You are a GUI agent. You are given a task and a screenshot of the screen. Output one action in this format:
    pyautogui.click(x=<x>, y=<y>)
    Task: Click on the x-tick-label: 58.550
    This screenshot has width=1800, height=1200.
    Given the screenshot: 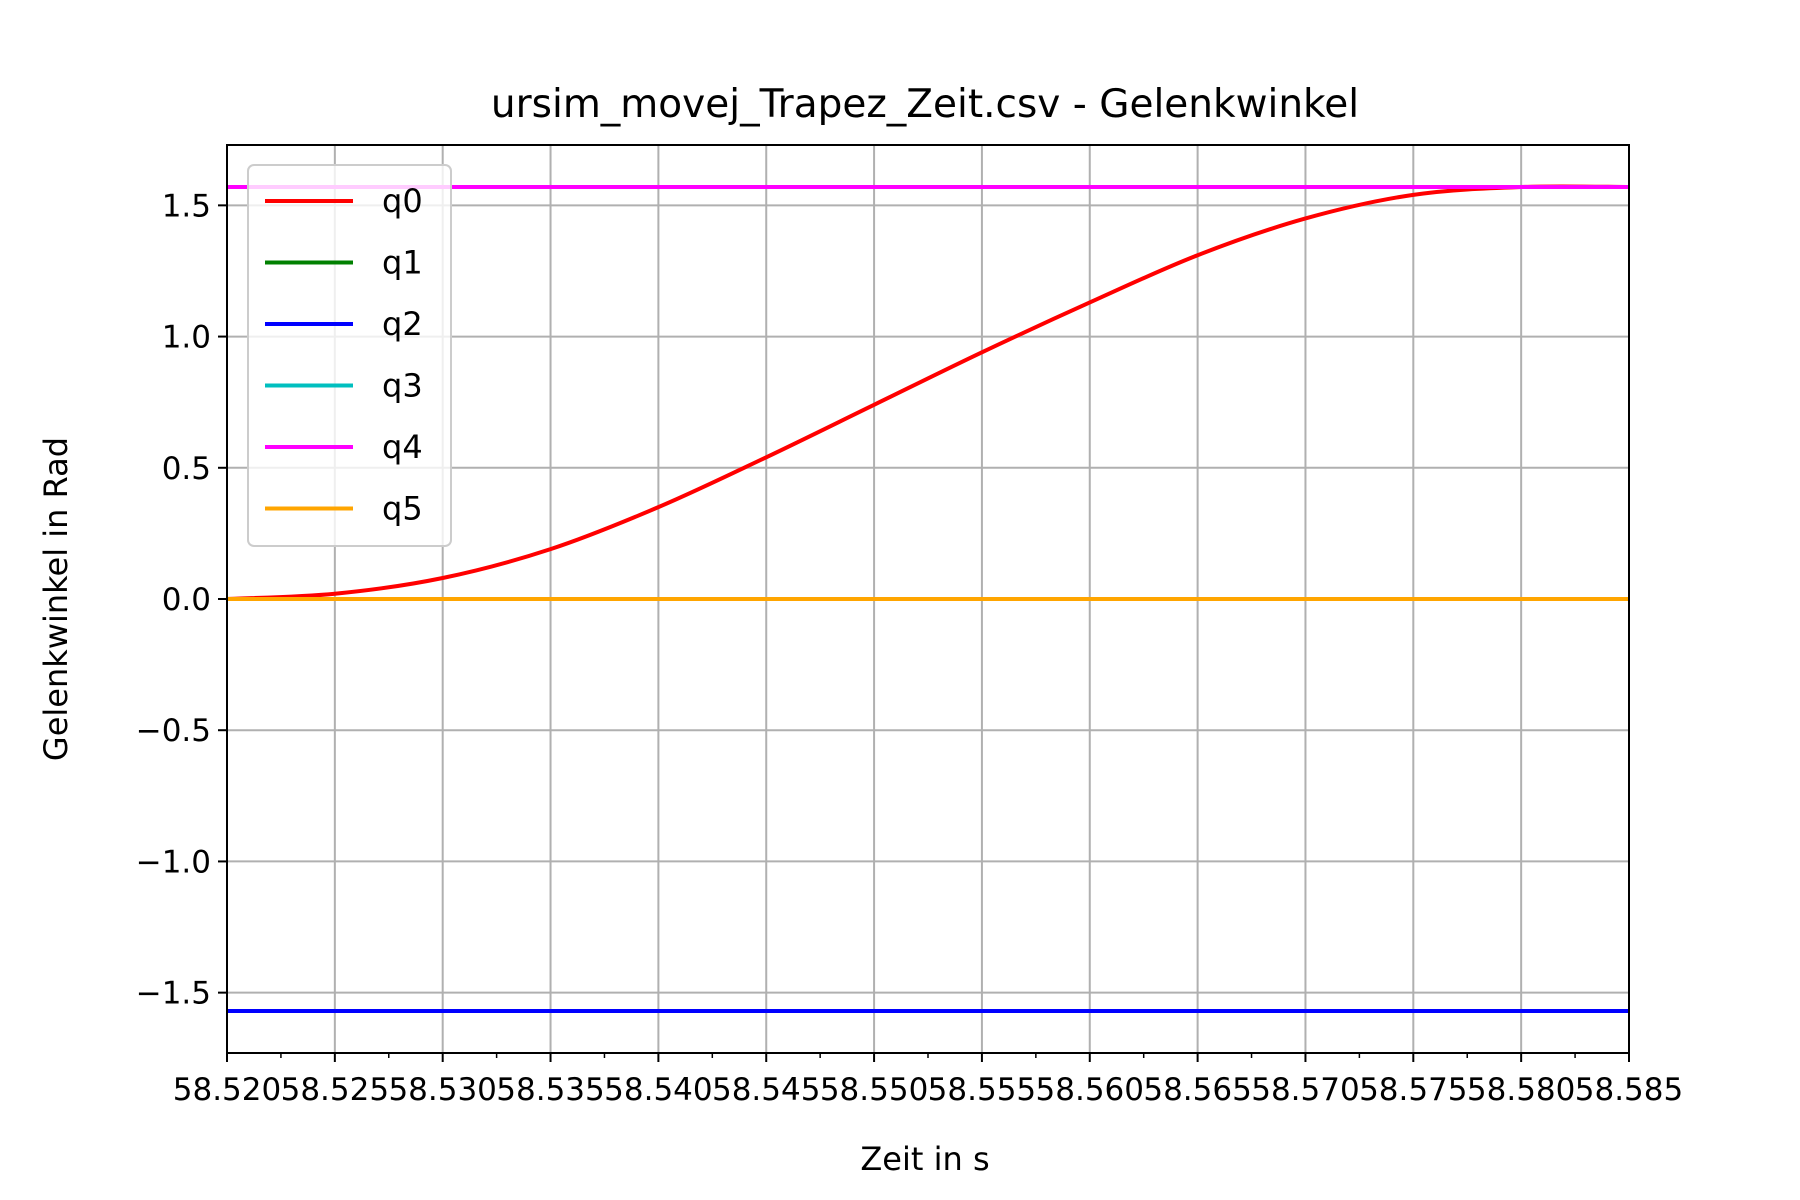 What is the action you would take?
    pyautogui.click(x=874, y=1090)
    